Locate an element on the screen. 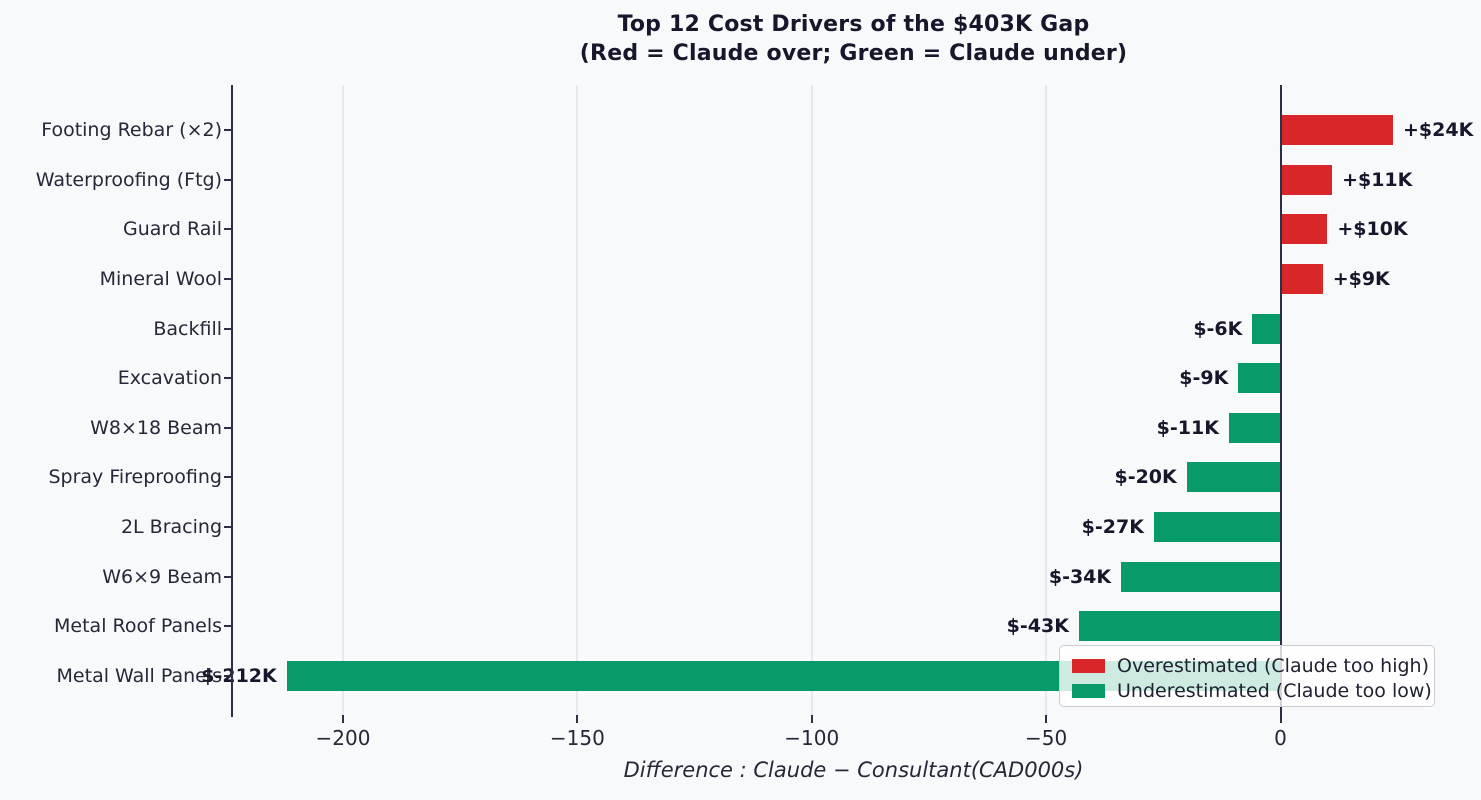 This screenshot has width=1481, height=800. x-tick-label: 0 is located at coordinates (1280, 738).